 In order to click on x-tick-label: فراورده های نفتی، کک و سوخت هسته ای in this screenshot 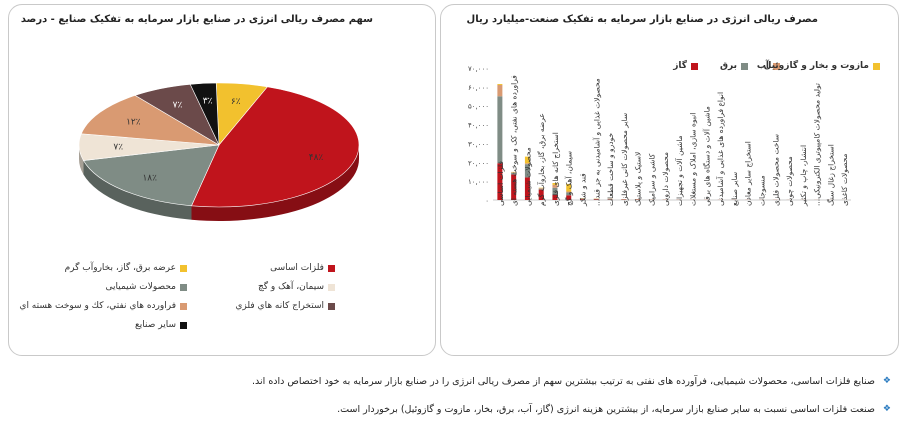, I will do `click(514, 140)`.